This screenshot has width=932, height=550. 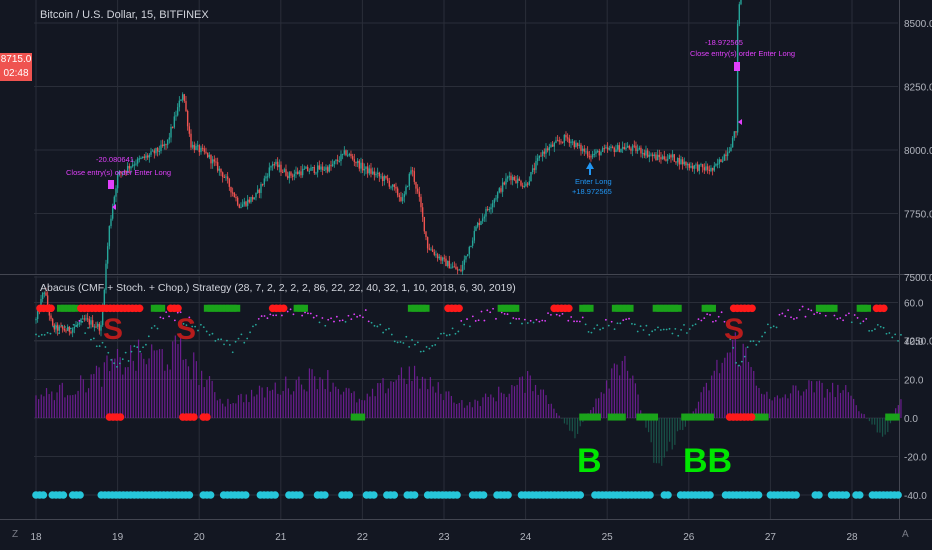 I want to click on red-dot, so click(x=752, y=308).